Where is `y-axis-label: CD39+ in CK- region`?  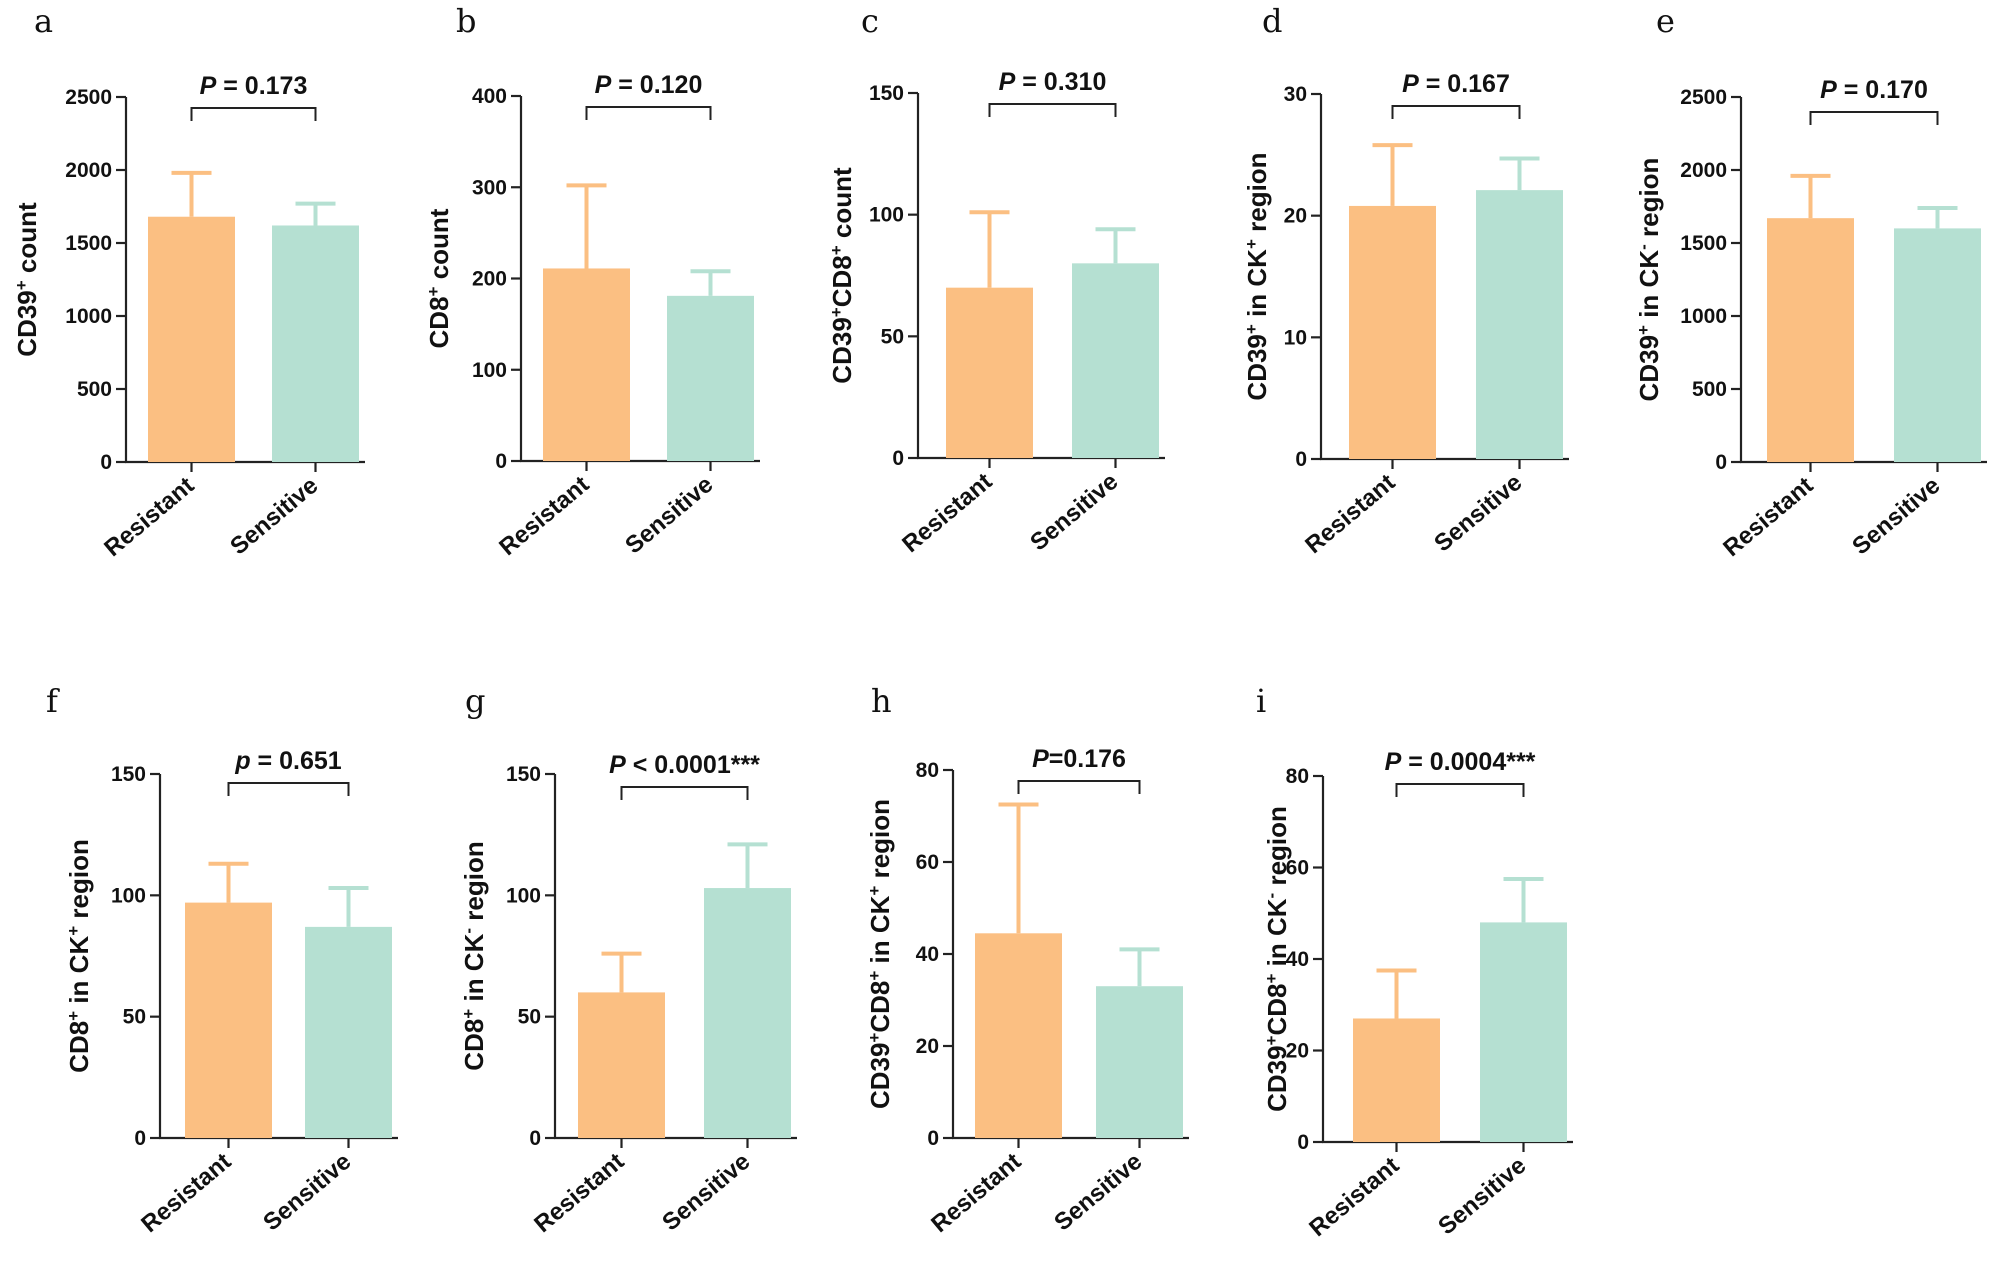
y-axis-label: CD39+ in CK- region is located at coordinates (1649, 280).